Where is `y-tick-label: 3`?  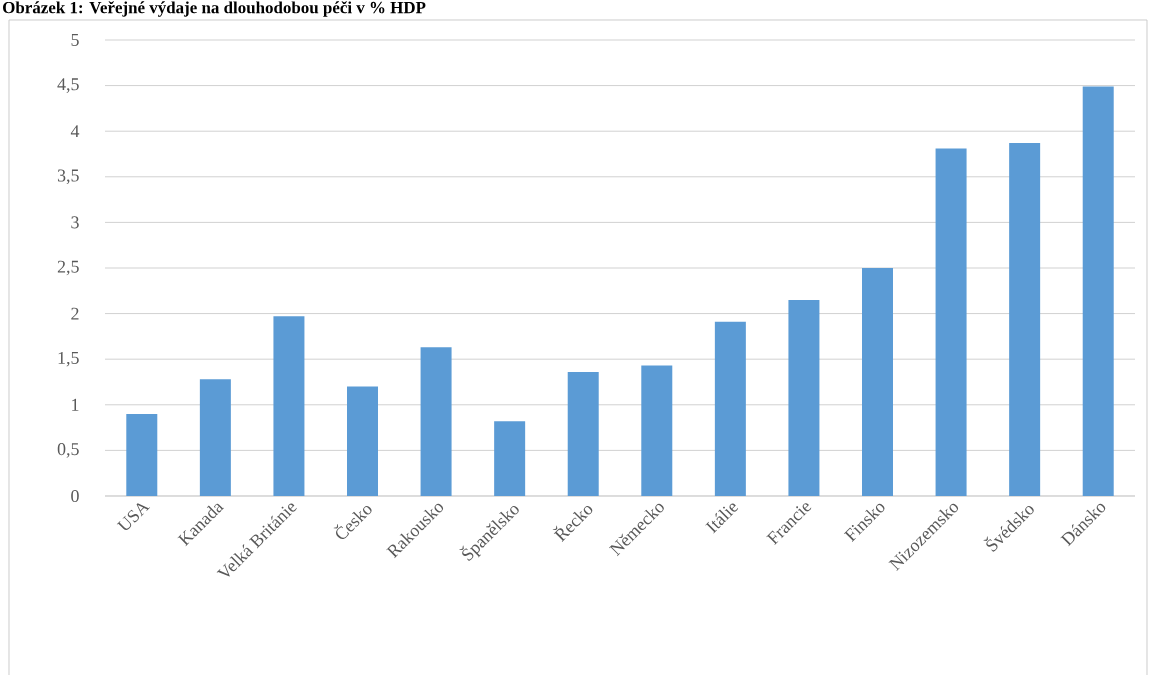 y-tick-label: 3 is located at coordinates (75, 222).